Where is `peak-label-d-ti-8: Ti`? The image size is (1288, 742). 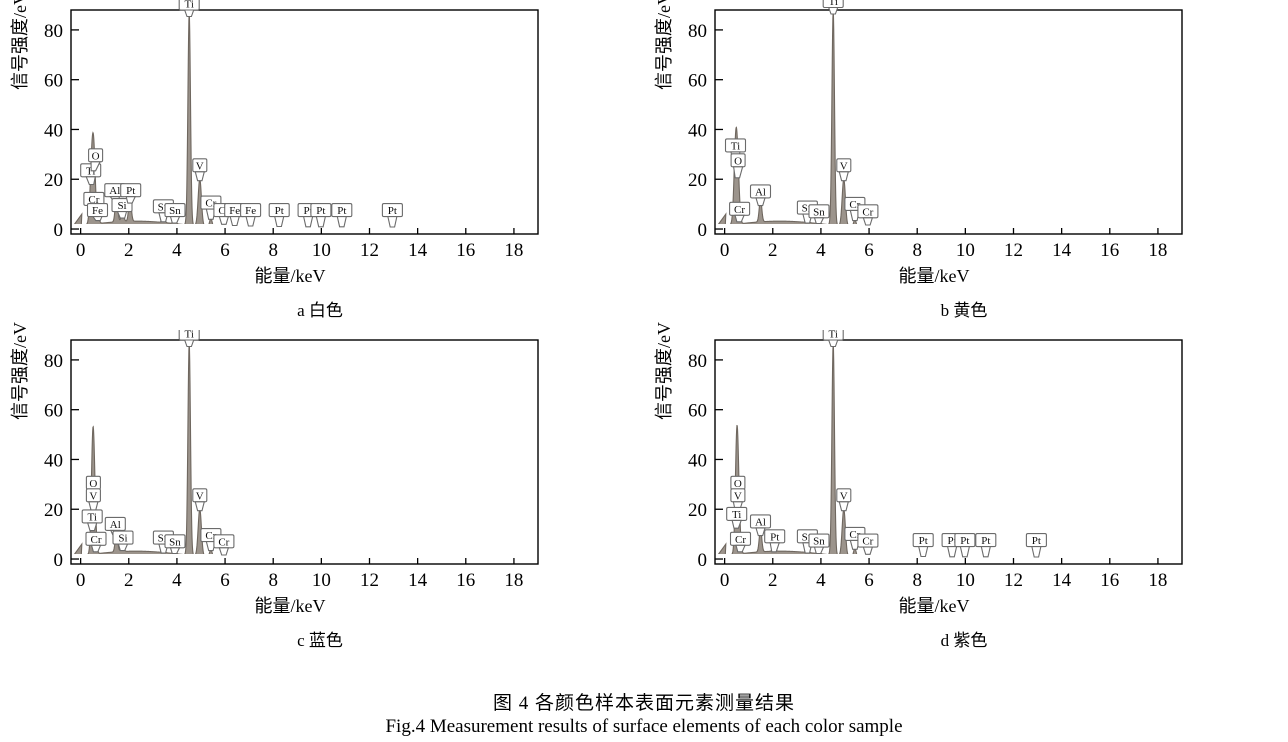 peak-label-d-ti-8: Ti is located at coordinates (833, 339).